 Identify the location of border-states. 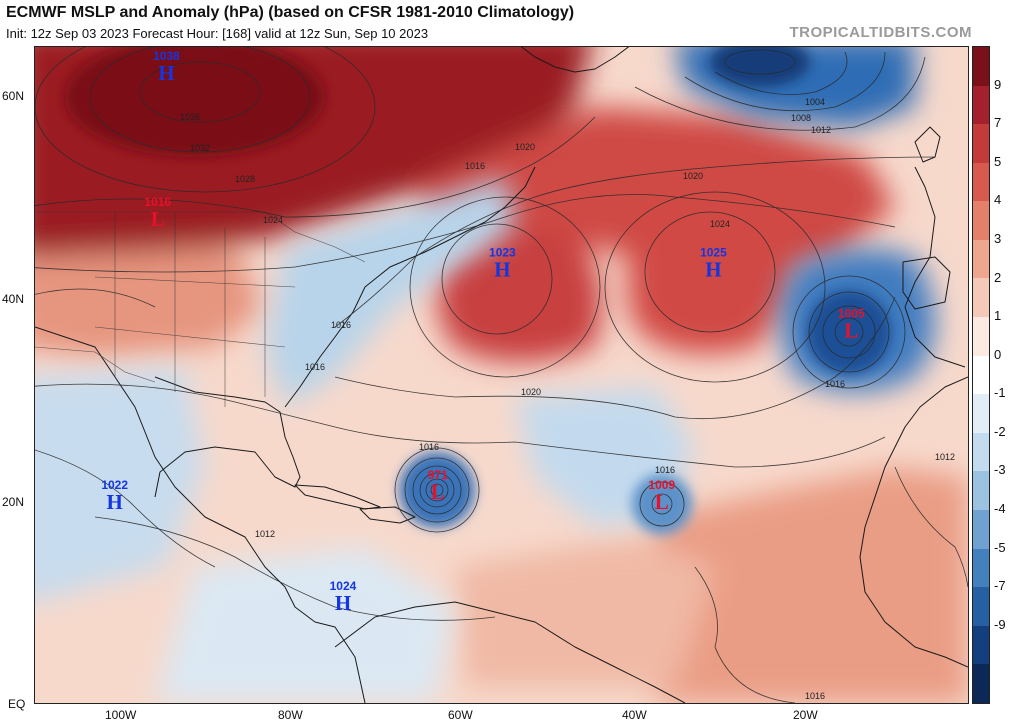
(195, 309).